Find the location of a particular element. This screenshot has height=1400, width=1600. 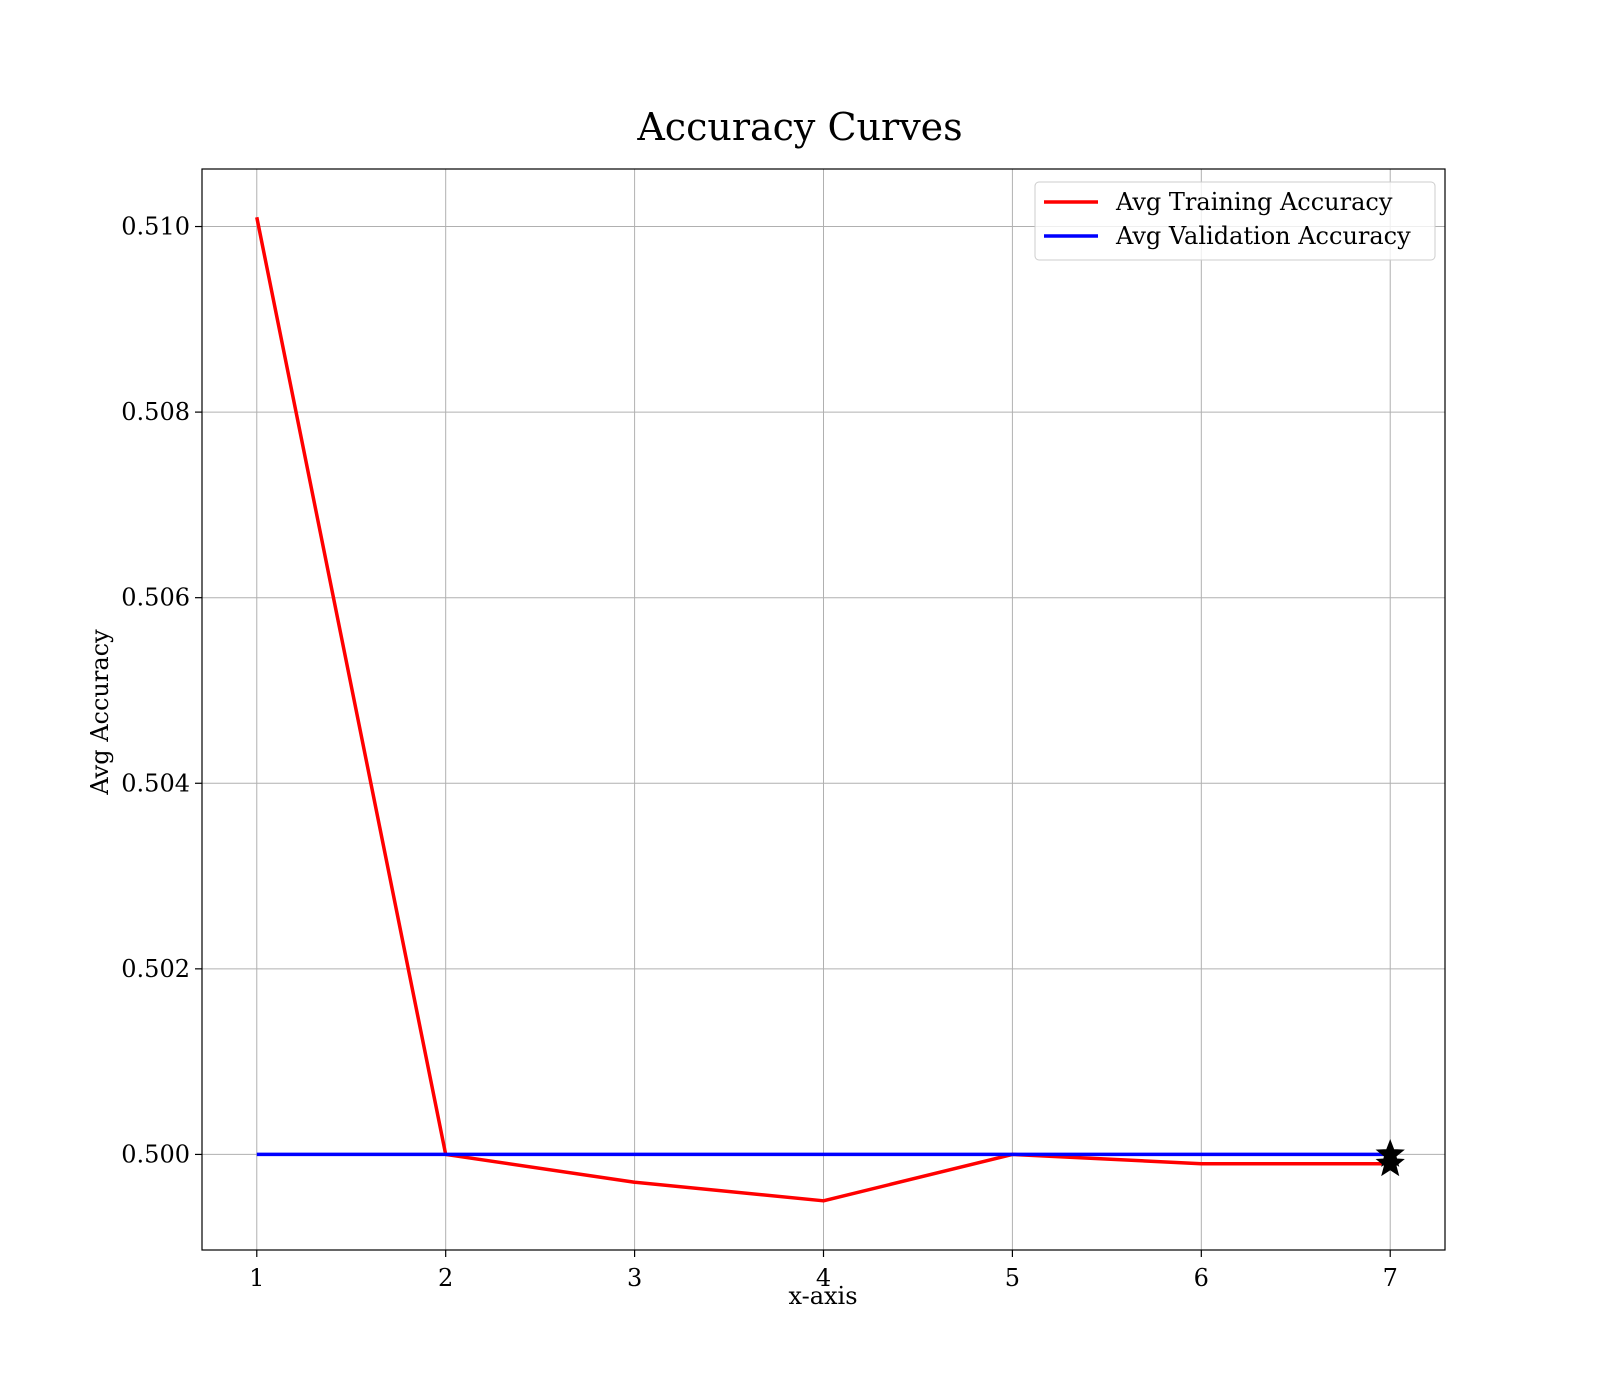

legend-box is located at coordinates (1235, 221).